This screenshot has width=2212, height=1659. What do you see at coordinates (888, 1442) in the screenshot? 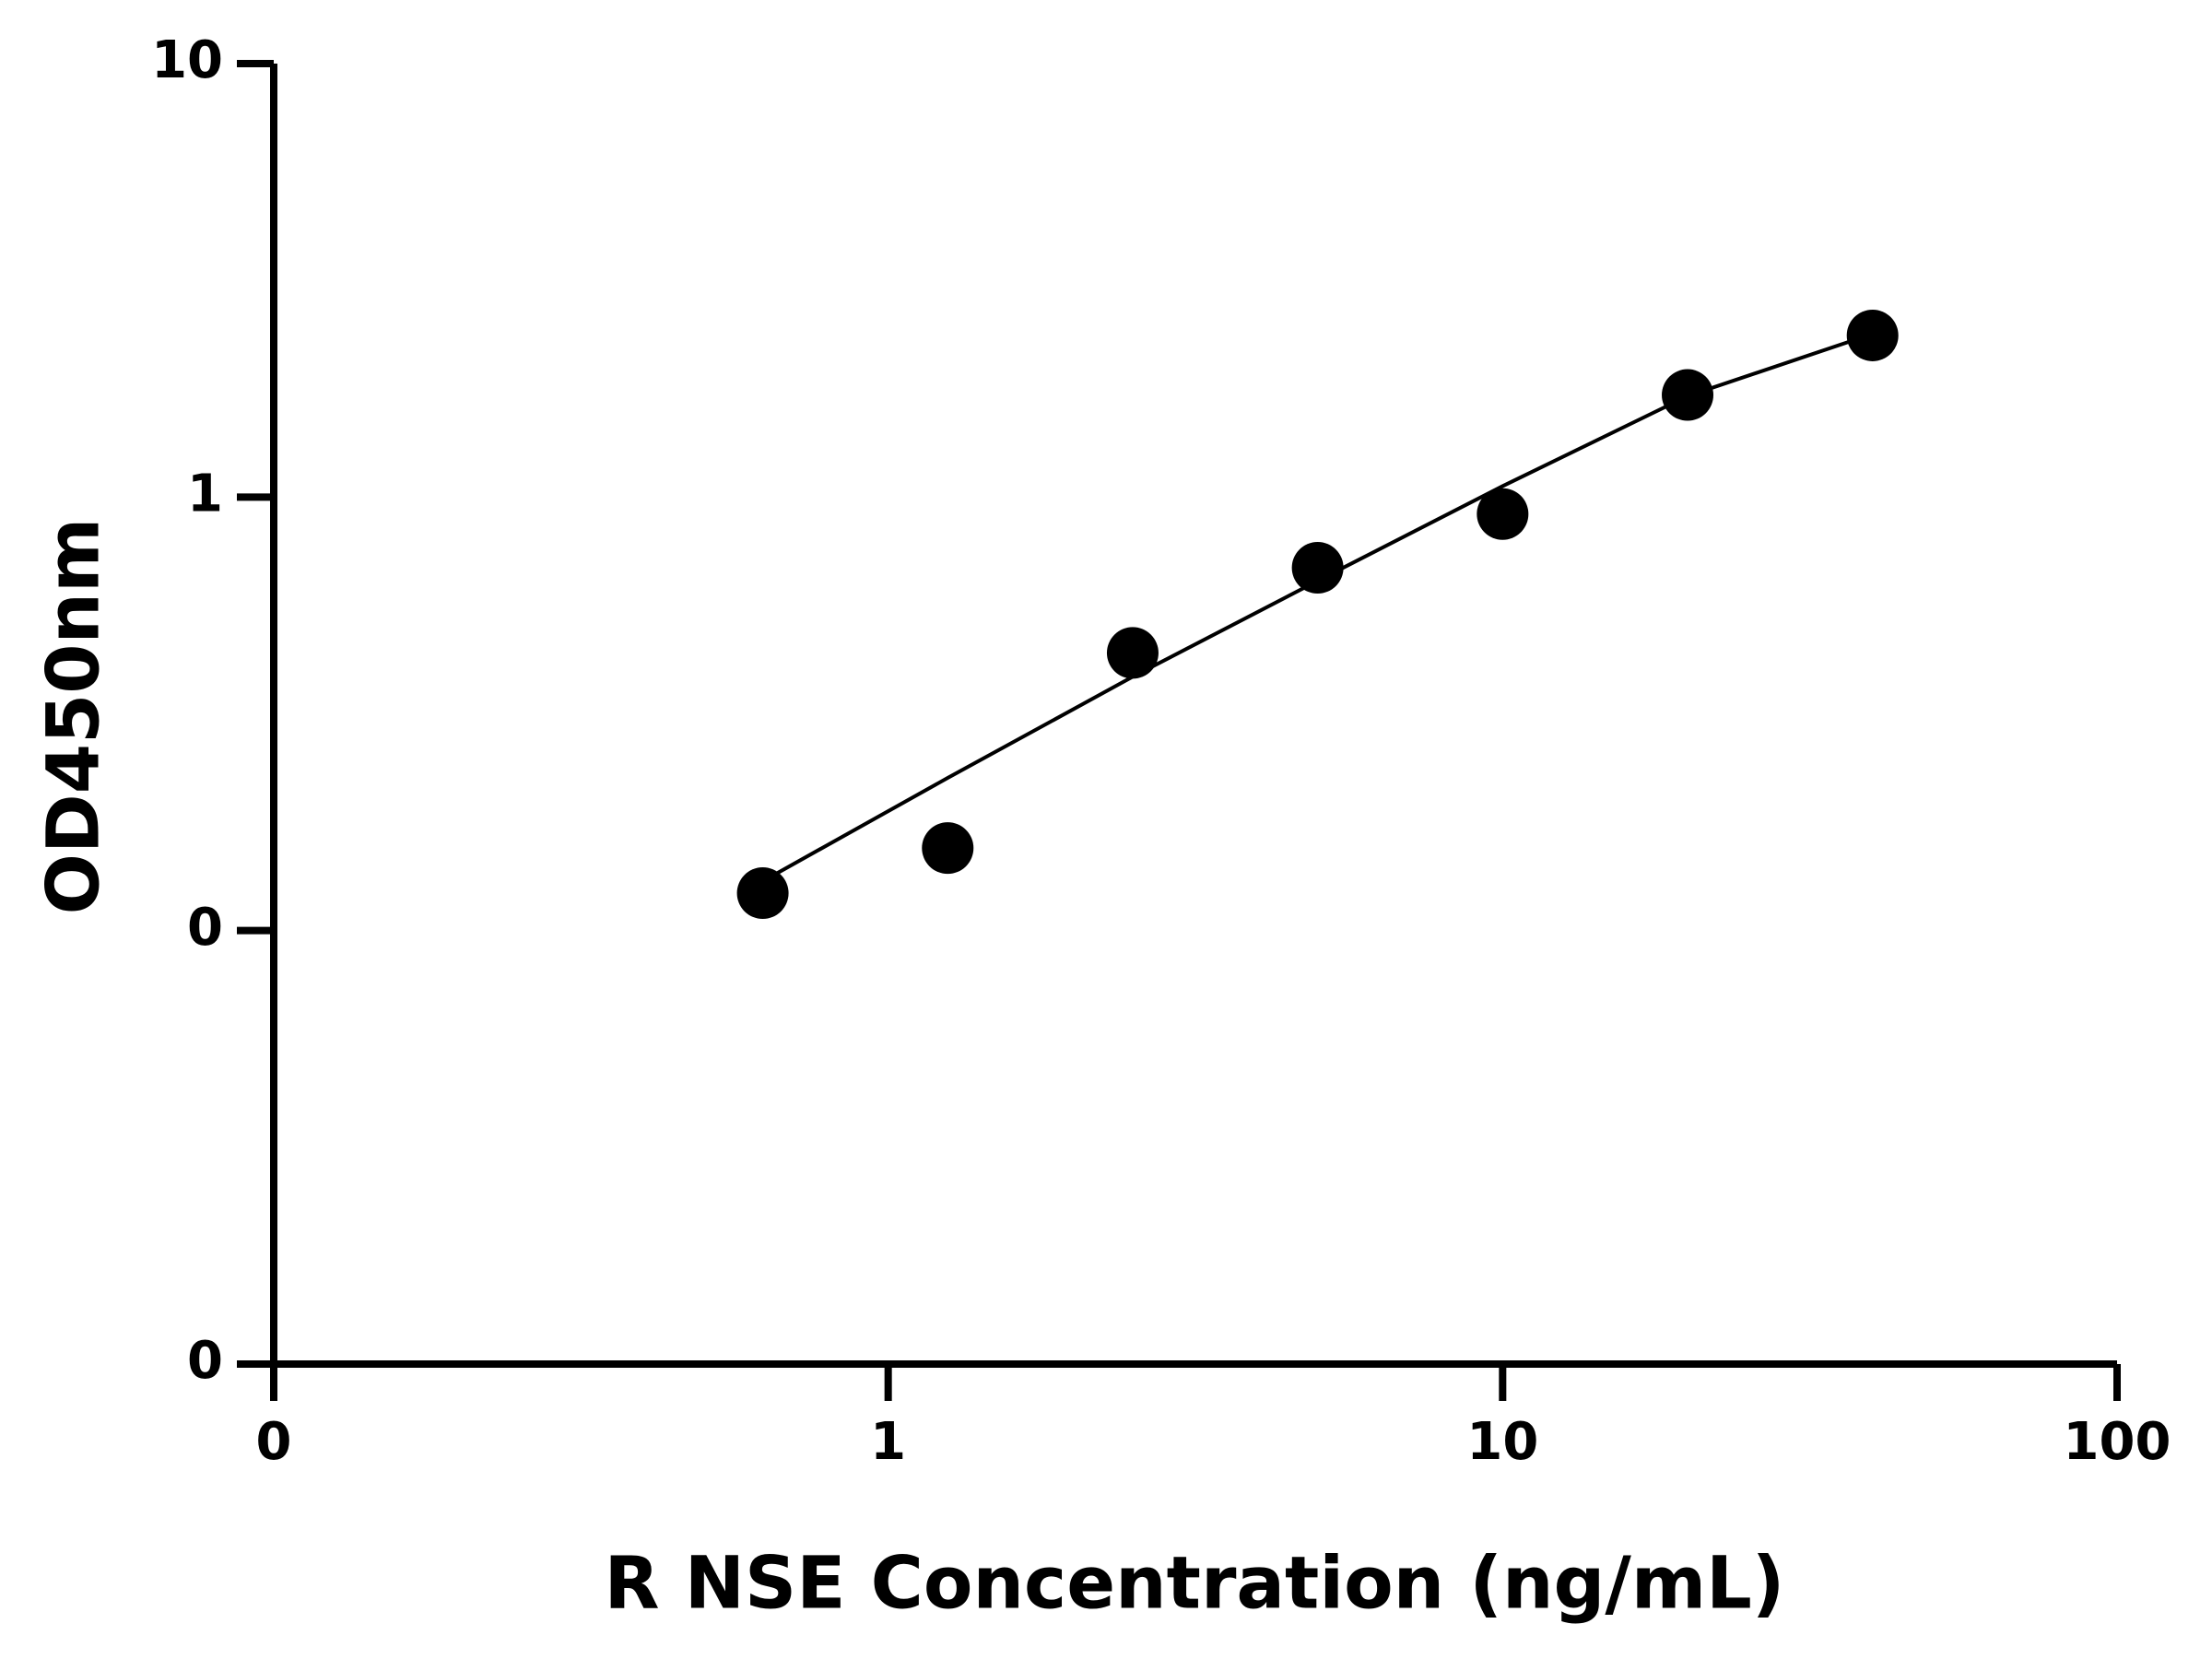
I see `x-tick-label: 1` at bounding box center [888, 1442].